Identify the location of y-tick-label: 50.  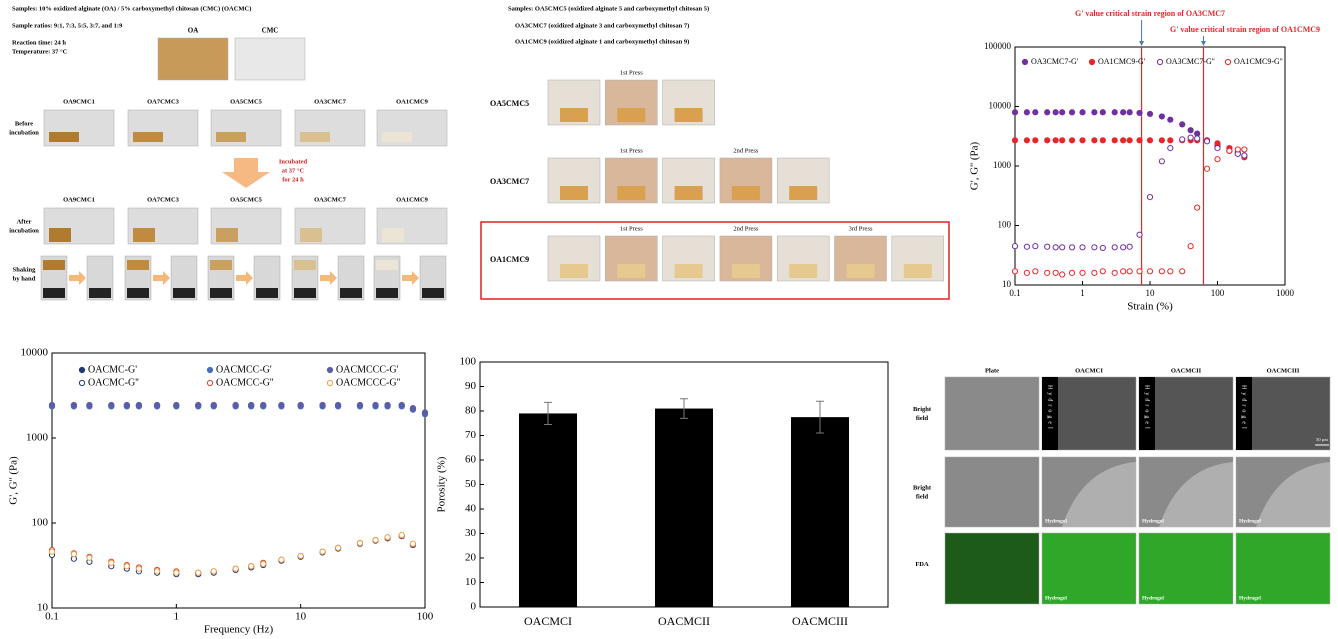
(471, 484).